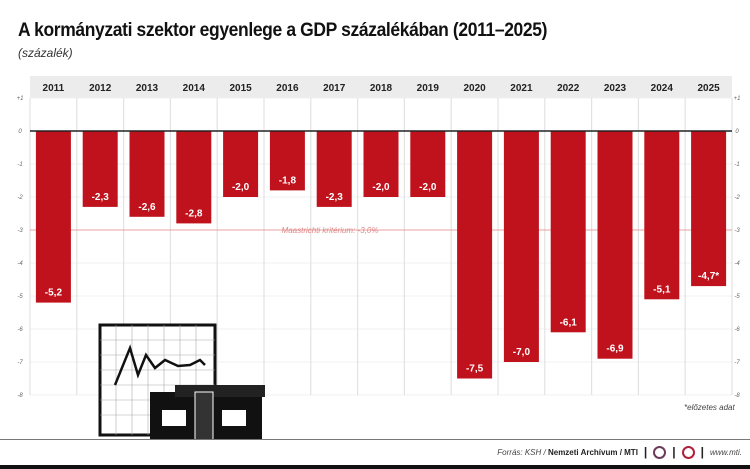  What do you see at coordinates (375, 467) in the screenshot?
I see `bottom-bar` at bounding box center [375, 467].